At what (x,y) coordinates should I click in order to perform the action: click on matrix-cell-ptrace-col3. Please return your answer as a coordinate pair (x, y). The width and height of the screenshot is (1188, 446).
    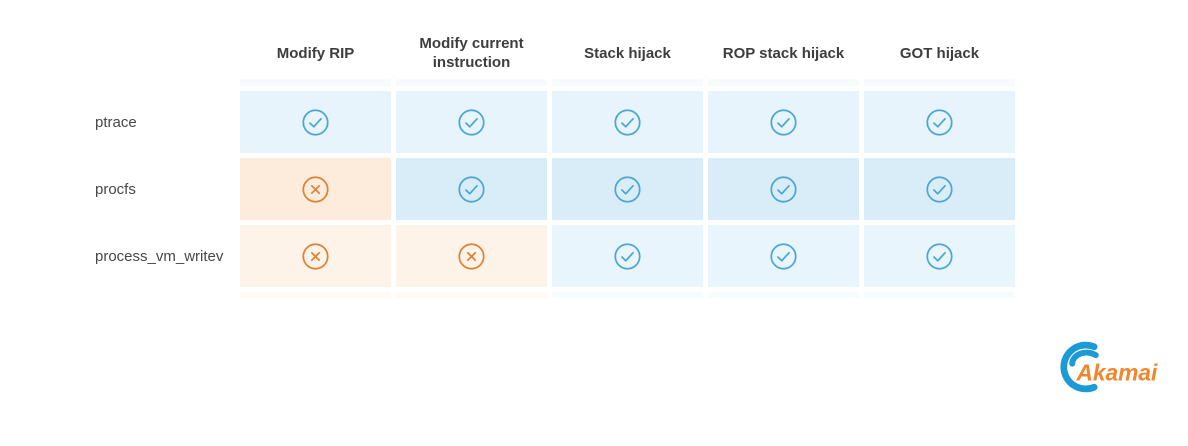
    Looking at the image, I should click on (783, 122).